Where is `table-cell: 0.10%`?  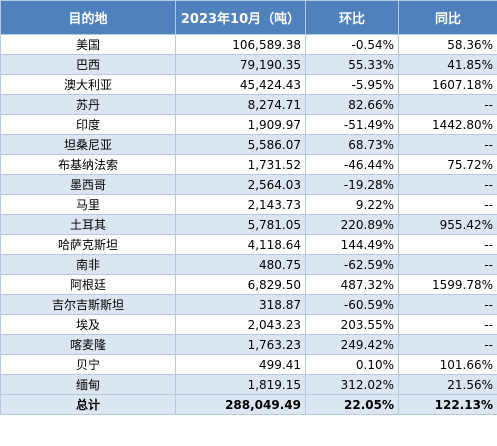
table-cell: 0.10% is located at coordinates (352, 364).